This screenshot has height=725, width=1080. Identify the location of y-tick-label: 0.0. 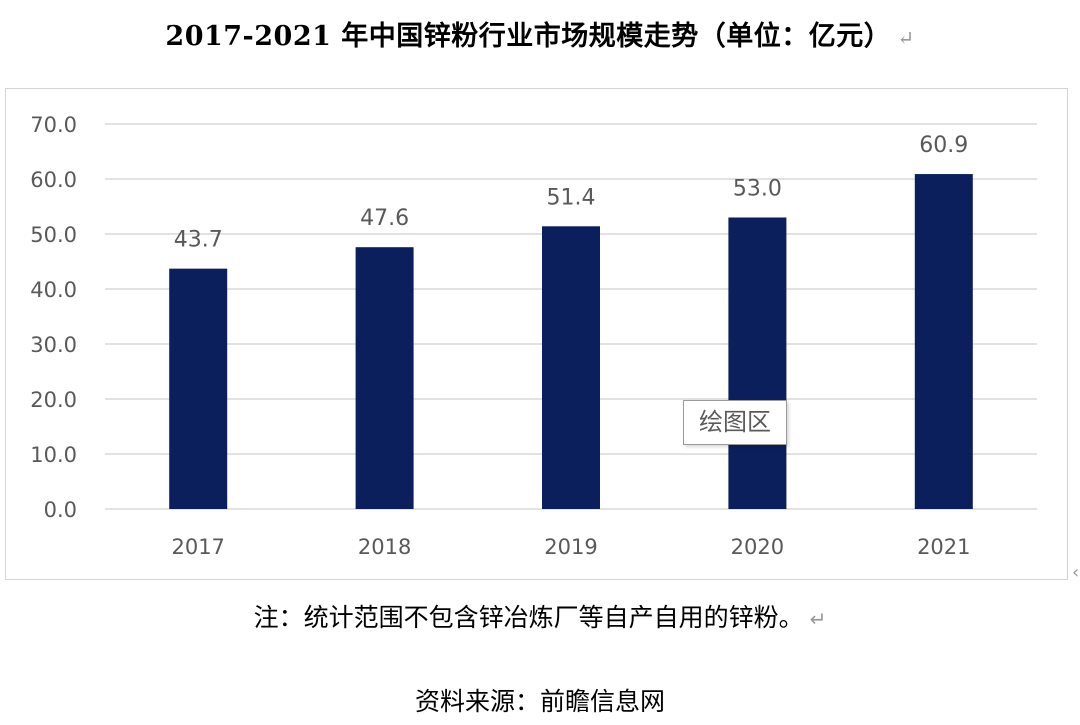
(60, 510).